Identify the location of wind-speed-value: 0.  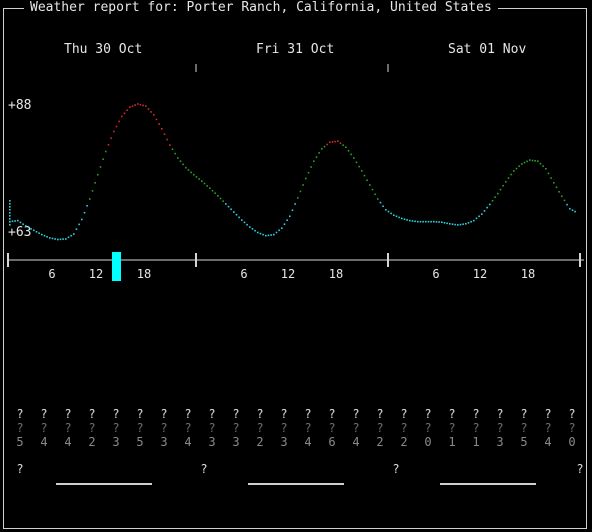
(428, 442).